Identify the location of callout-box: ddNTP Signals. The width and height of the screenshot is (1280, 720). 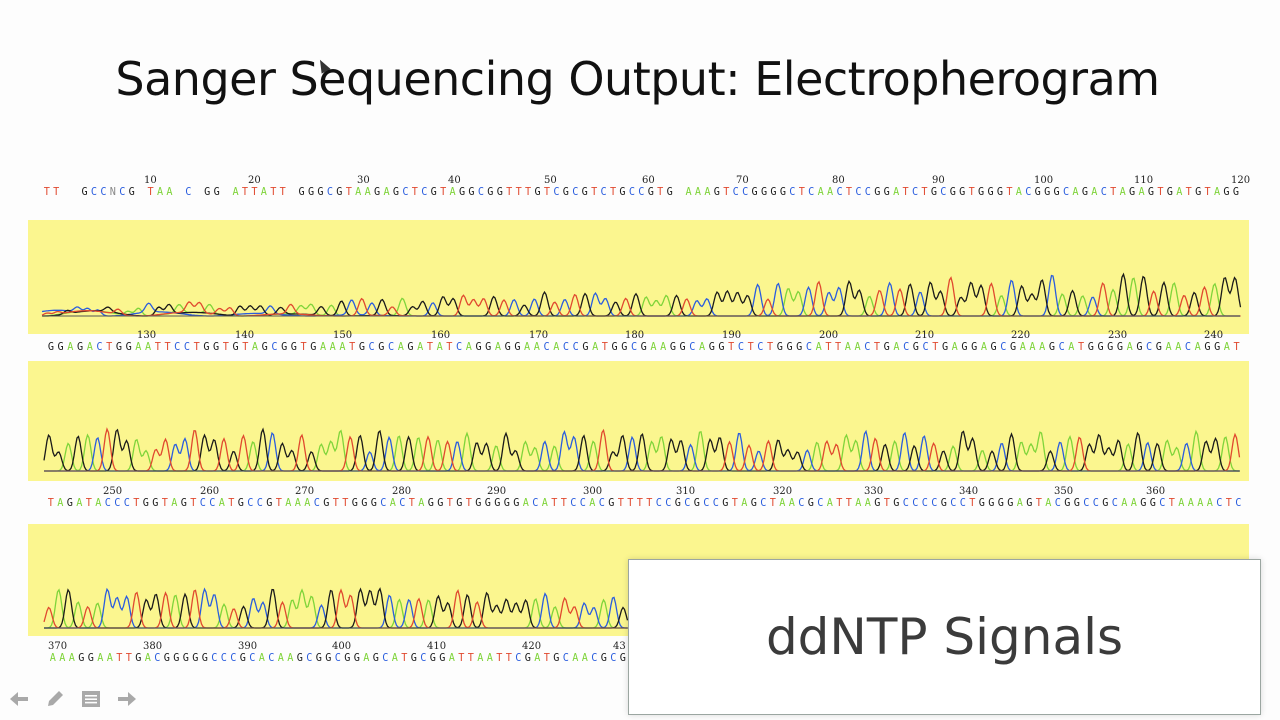
(944, 637).